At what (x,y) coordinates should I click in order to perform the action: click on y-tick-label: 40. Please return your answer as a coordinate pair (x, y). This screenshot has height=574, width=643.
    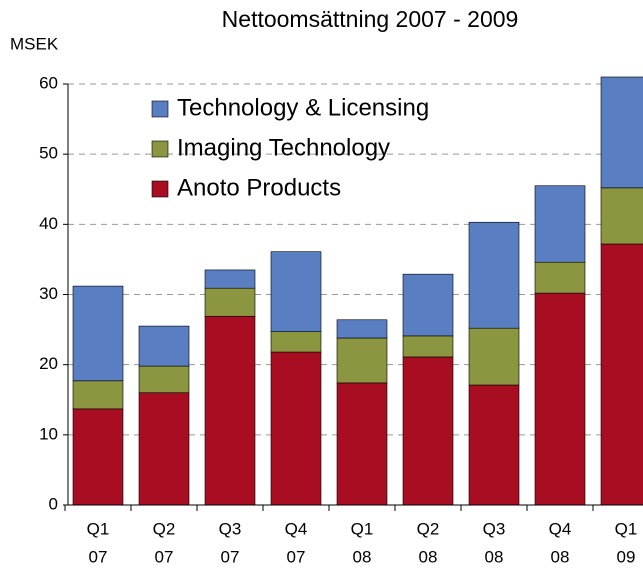
    Looking at the image, I should click on (48, 223).